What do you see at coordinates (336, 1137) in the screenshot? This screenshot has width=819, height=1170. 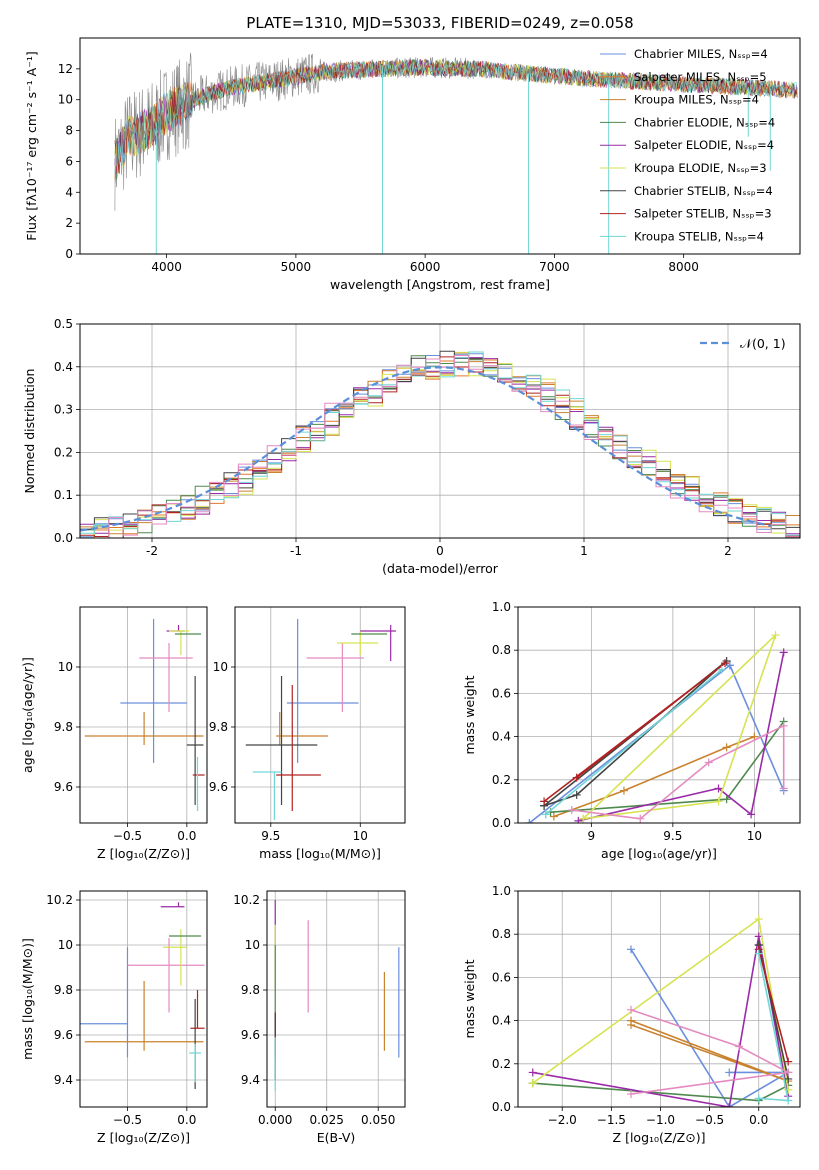 I see `x-axis-label: E(B-V)` at bounding box center [336, 1137].